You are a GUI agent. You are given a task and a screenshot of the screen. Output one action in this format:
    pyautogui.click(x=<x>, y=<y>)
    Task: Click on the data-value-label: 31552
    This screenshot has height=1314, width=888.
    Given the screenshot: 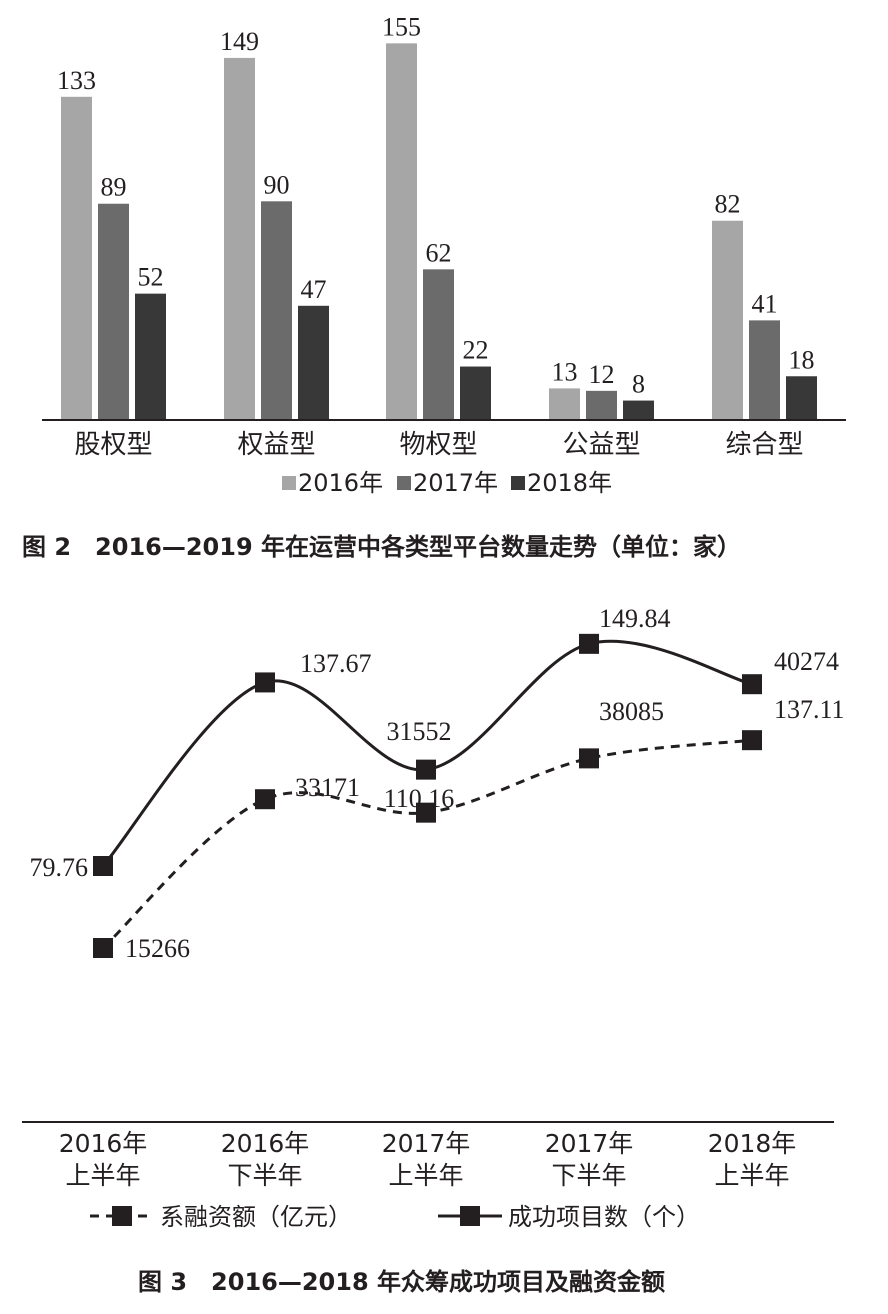 What is the action you would take?
    pyautogui.click(x=419, y=731)
    